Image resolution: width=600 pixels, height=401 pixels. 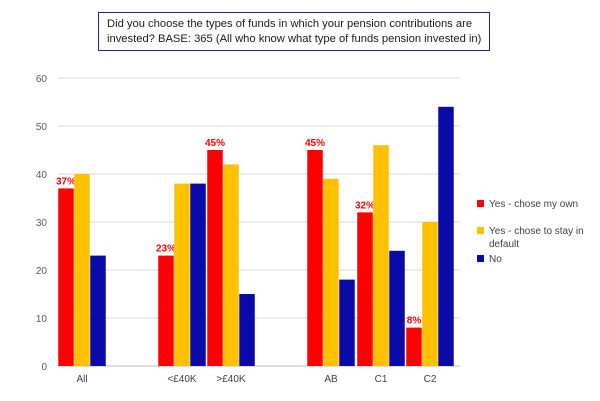 What do you see at coordinates (42, 175) in the screenshot?
I see `y-tick-label-40: 40` at bounding box center [42, 175].